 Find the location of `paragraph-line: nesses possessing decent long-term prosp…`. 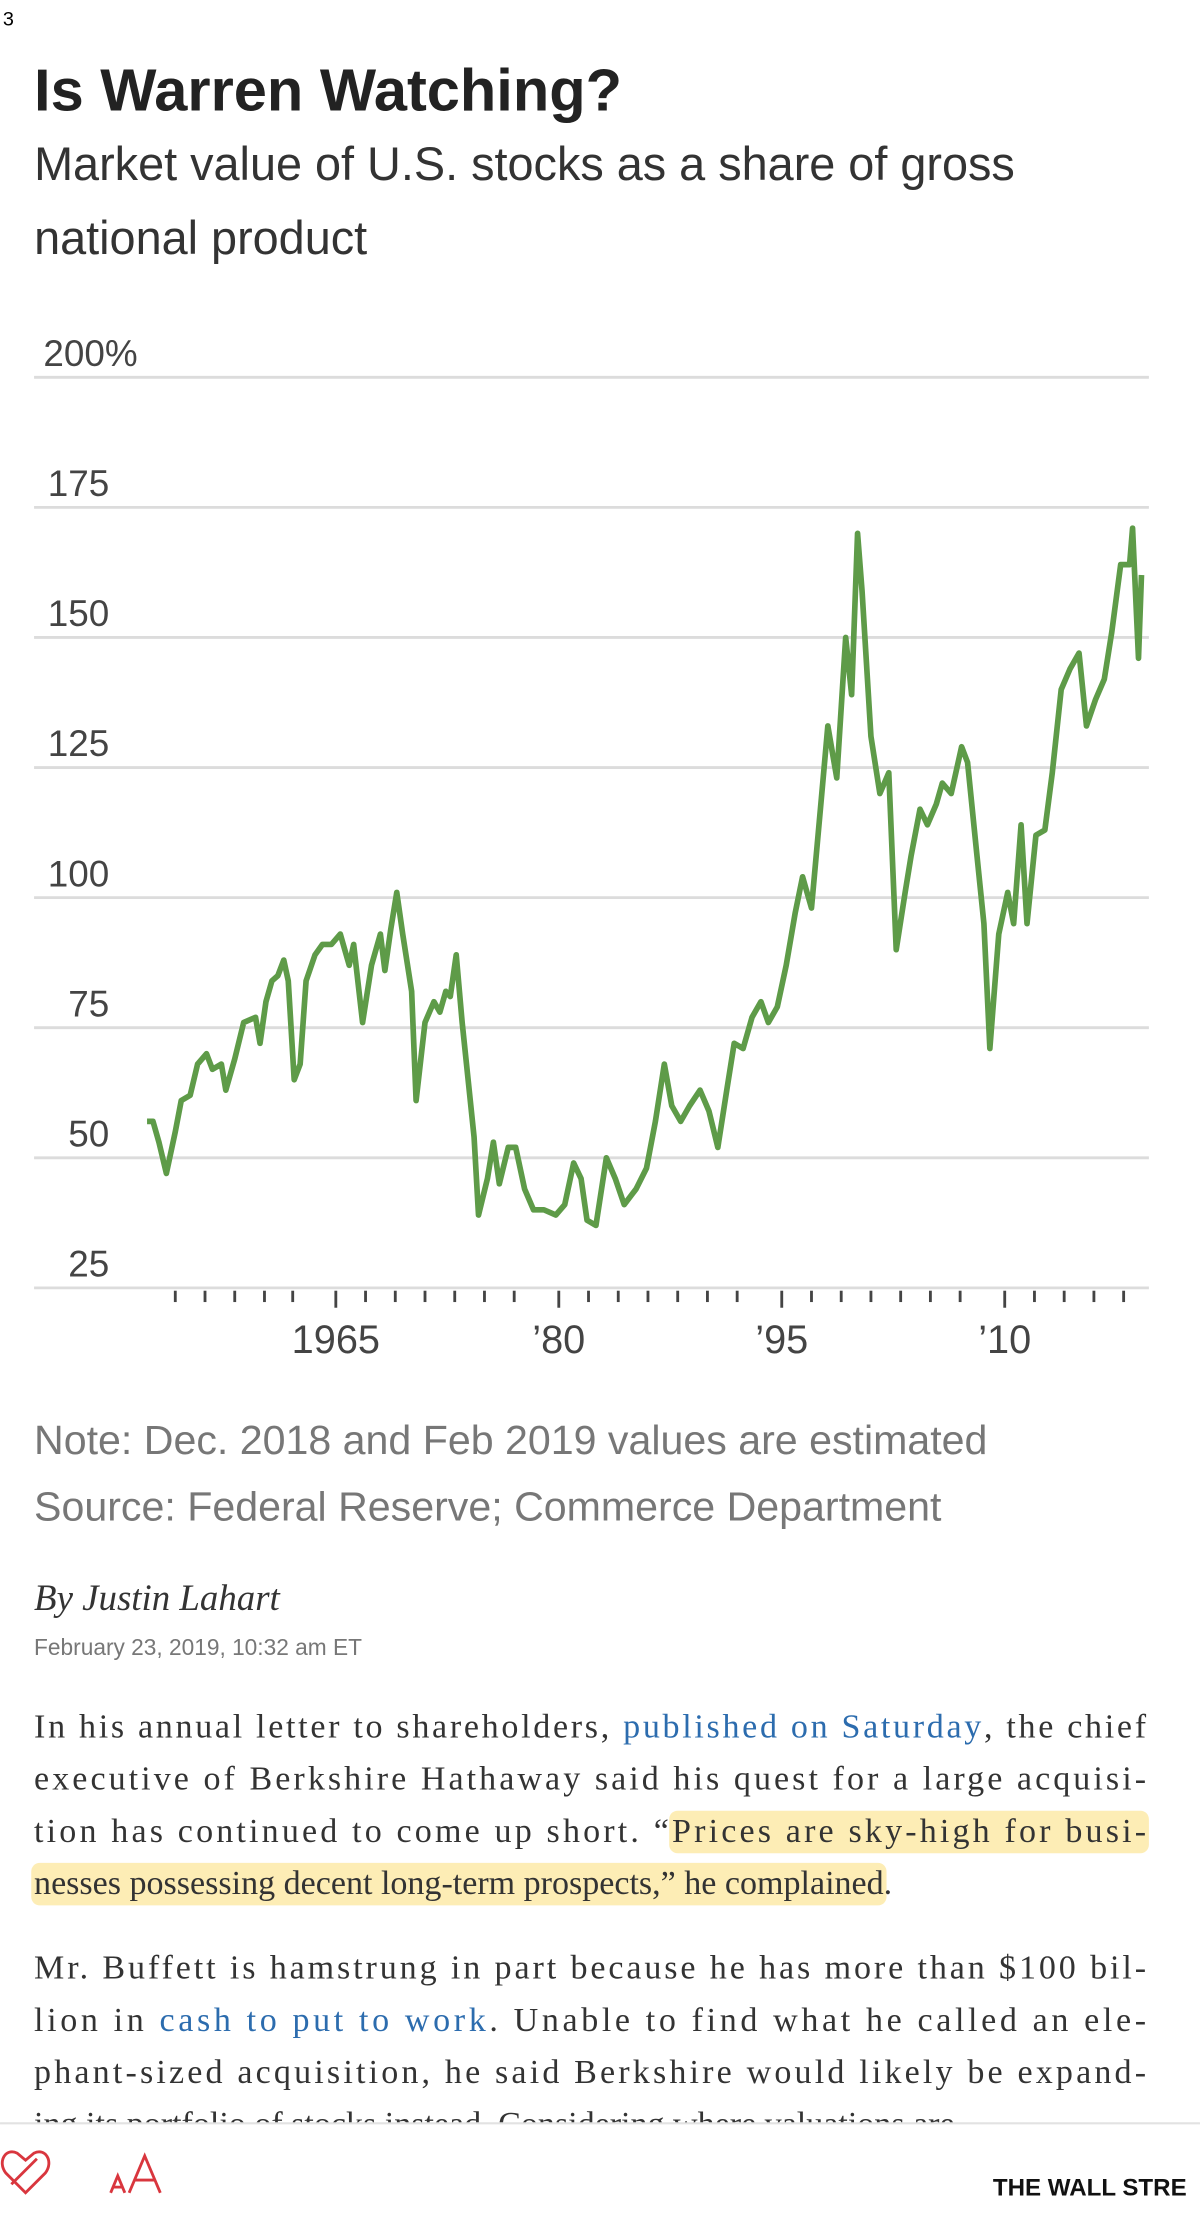

paragraph-line: nesses possessing decent long-term prosp… is located at coordinates (463, 1883).